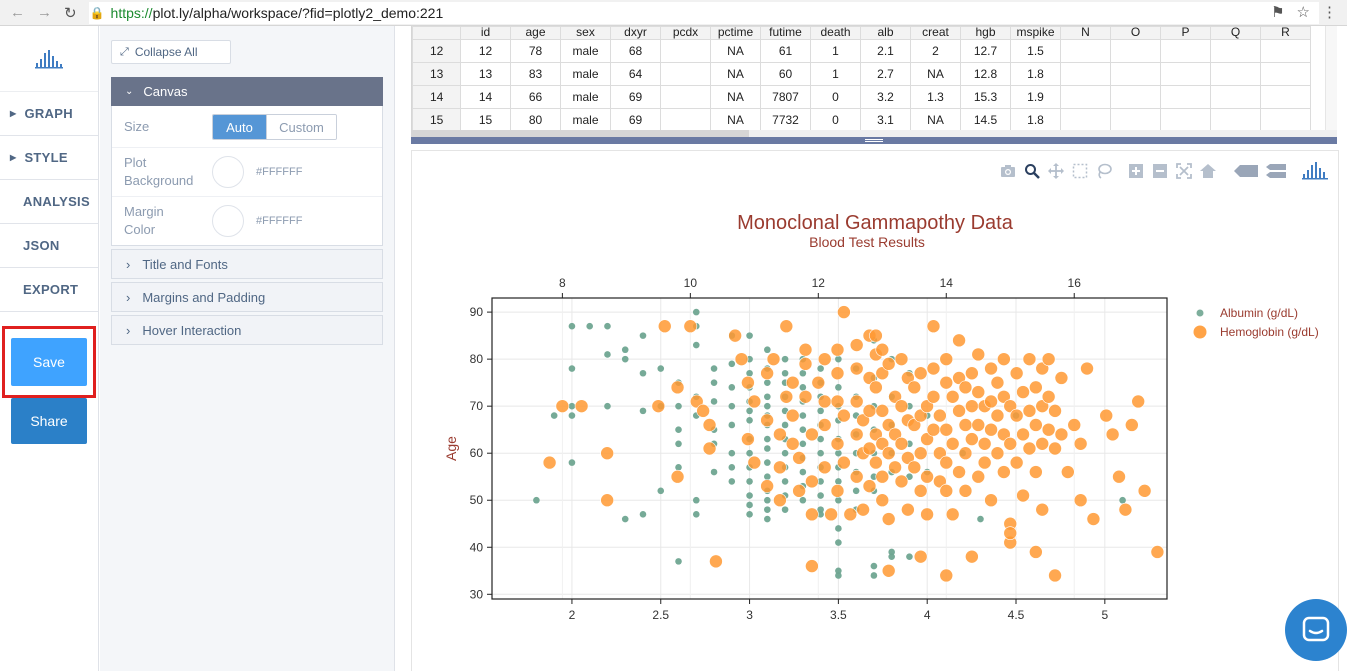 This screenshot has width=1347, height=672. Describe the element at coordinates (1085, 33) in the screenshot. I see `grid-column-header: N` at that location.